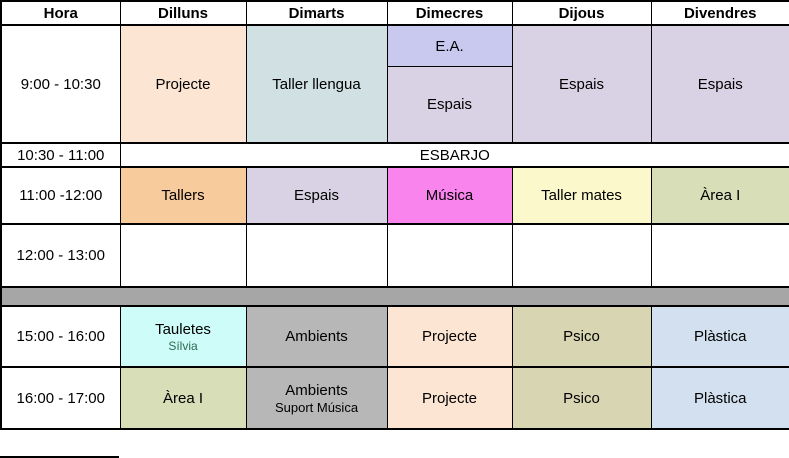 Image resolution: width=789 pixels, height=458 pixels. I want to click on separator-band, so click(394, 296).